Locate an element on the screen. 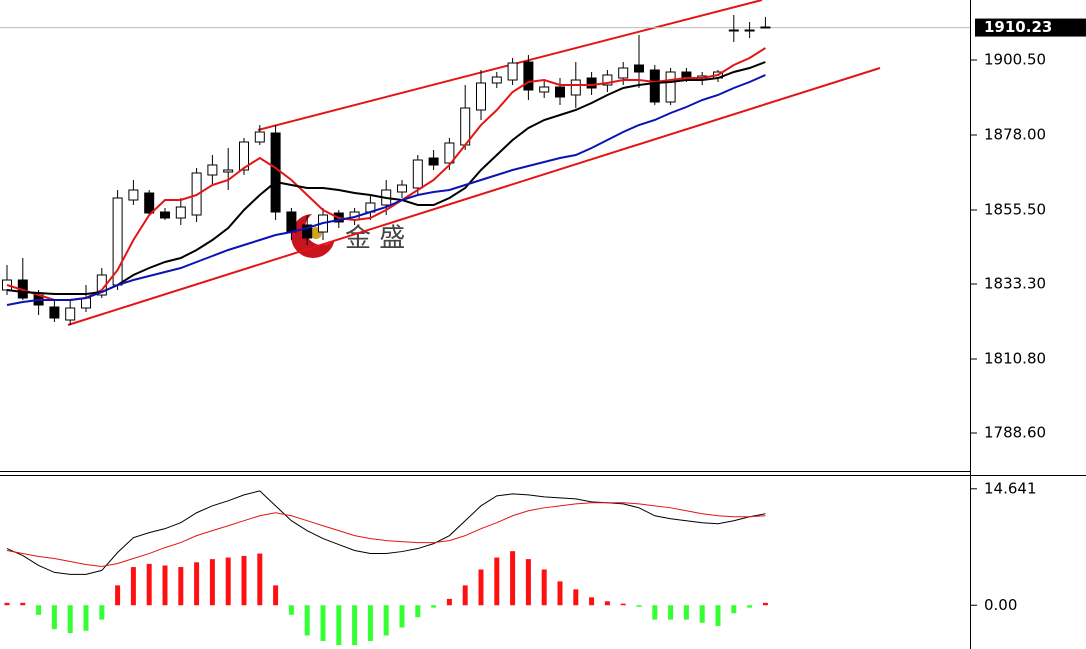 Image resolution: width=1086 pixels, height=649 pixels. y-tick-label: 0.00 is located at coordinates (1000, 605).